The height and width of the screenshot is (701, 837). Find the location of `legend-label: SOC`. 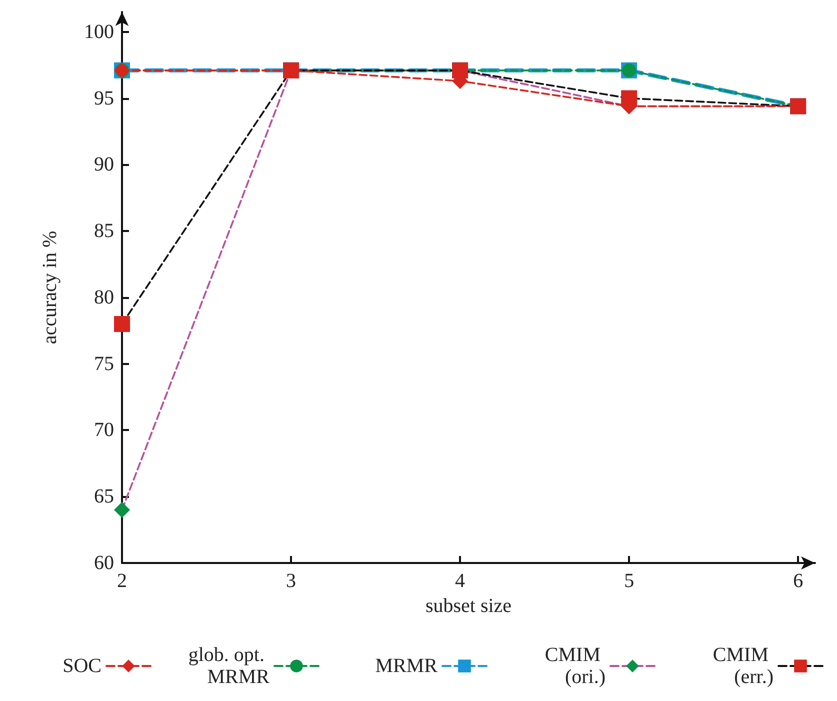

legend-label: SOC is located at coordinates (82, 666).